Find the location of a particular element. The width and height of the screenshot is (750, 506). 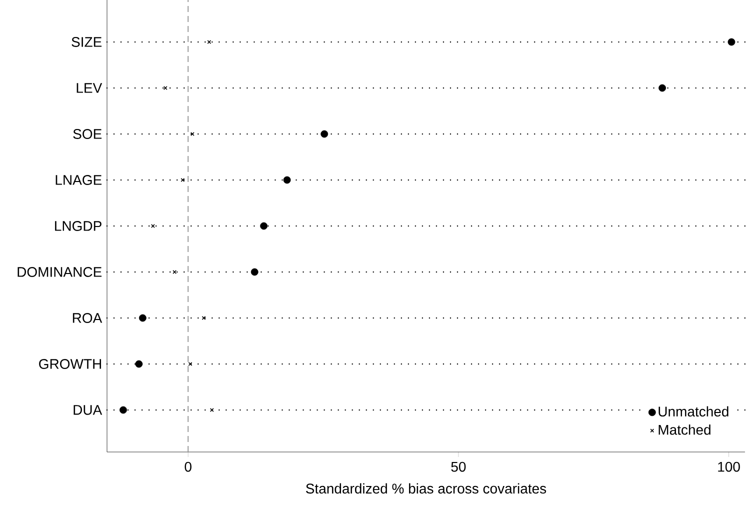

y-tick-label: DUA is located at coordinates (88, 410).